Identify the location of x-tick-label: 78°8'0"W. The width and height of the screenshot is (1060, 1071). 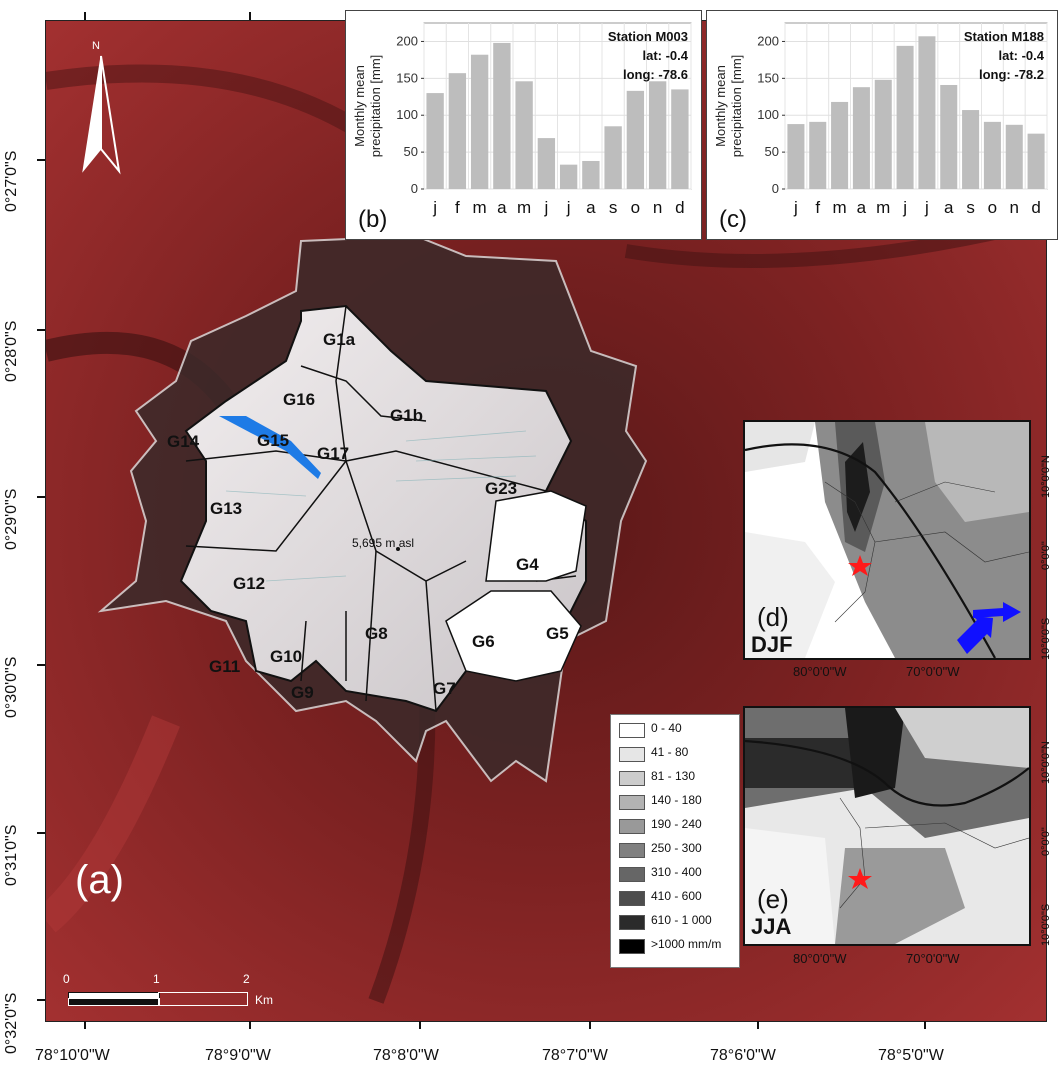
(406, 1055).